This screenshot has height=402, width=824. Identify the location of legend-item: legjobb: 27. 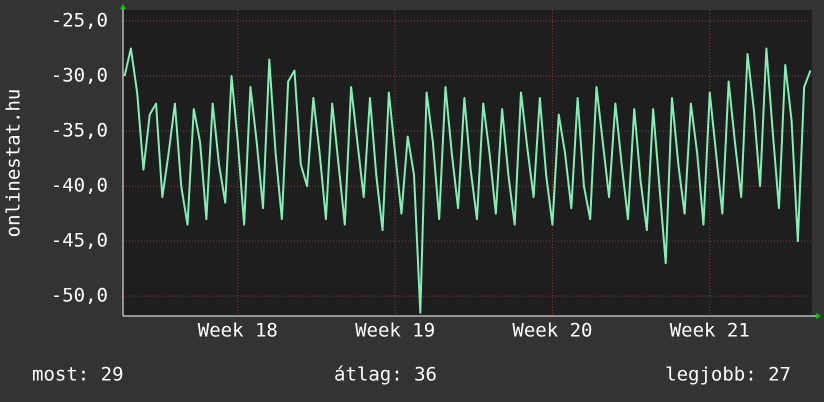
(728, 375).